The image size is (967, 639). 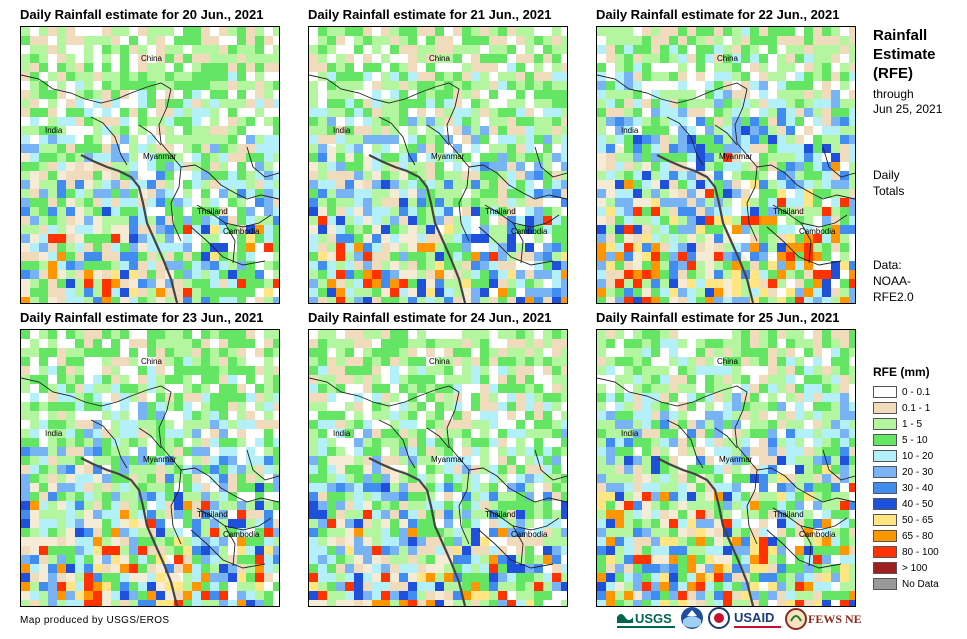 What do you see at coordinates (915, 568) in the screenshot?
I see `legend-label: > 100` at bounding box center [915, 568].